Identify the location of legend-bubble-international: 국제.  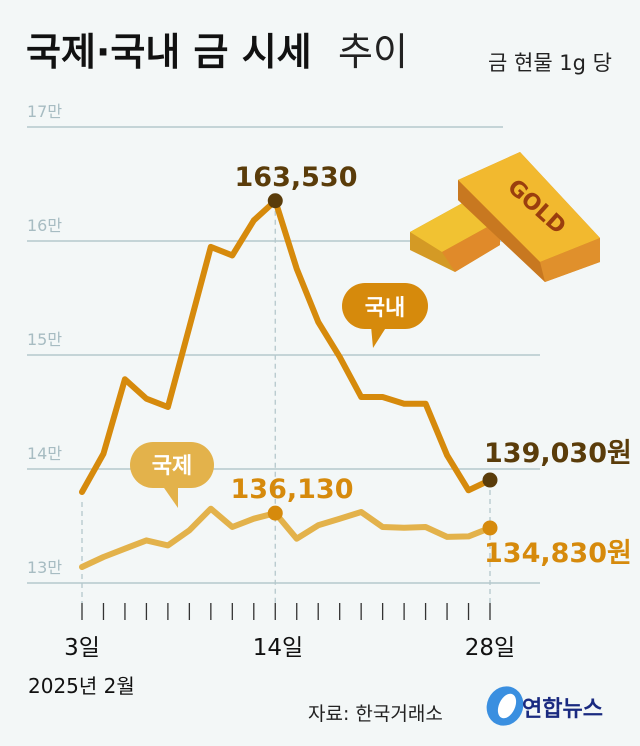
(172, 475).